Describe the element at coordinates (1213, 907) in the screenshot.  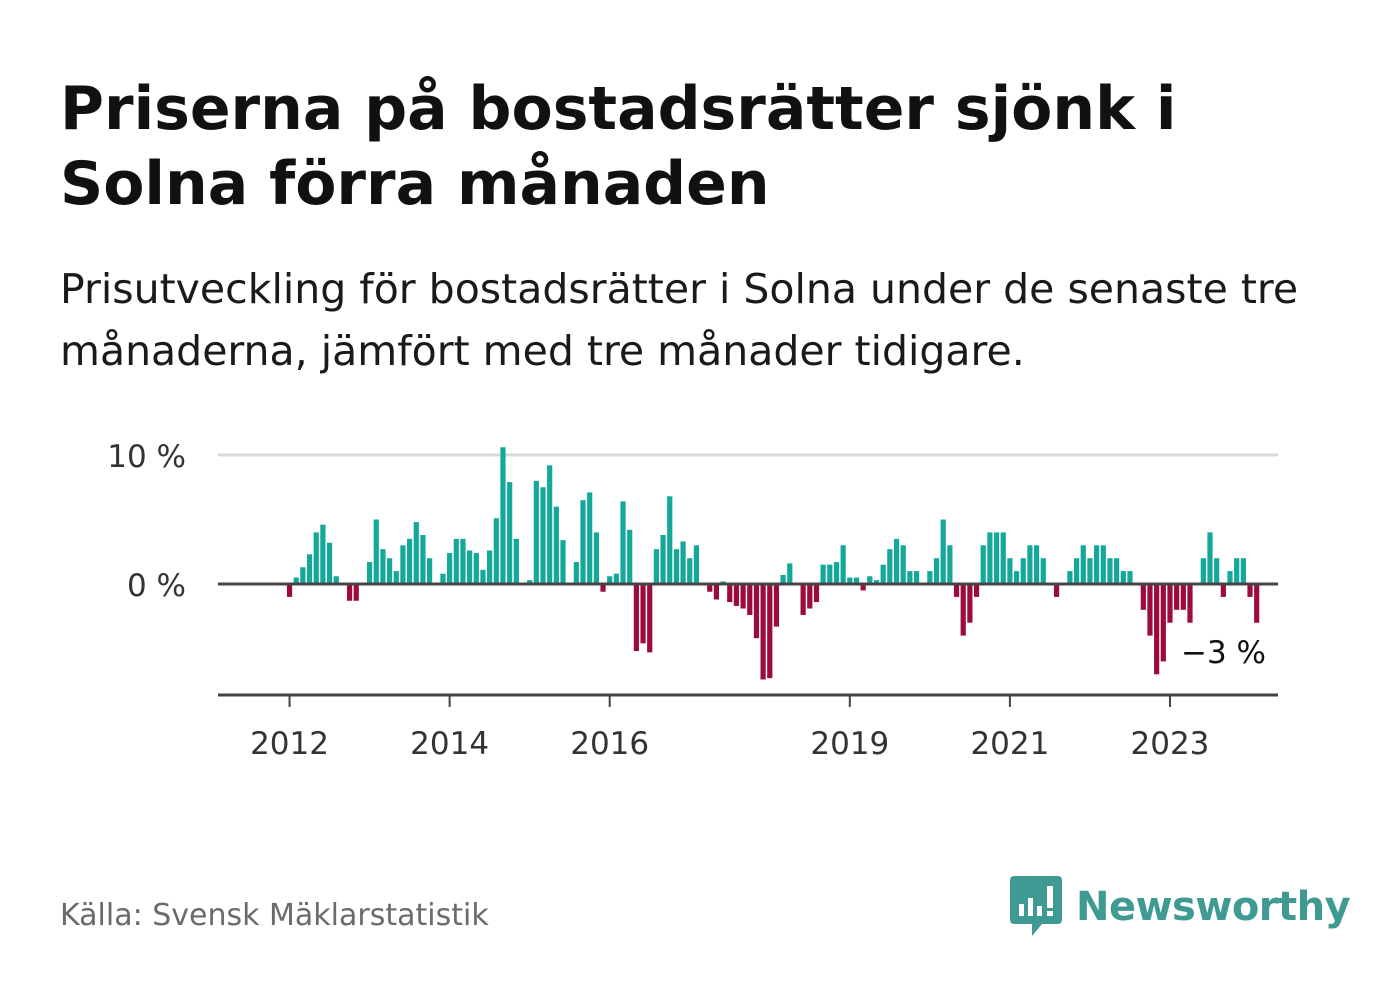
I see `brand-name: Newsworthy` at that location.